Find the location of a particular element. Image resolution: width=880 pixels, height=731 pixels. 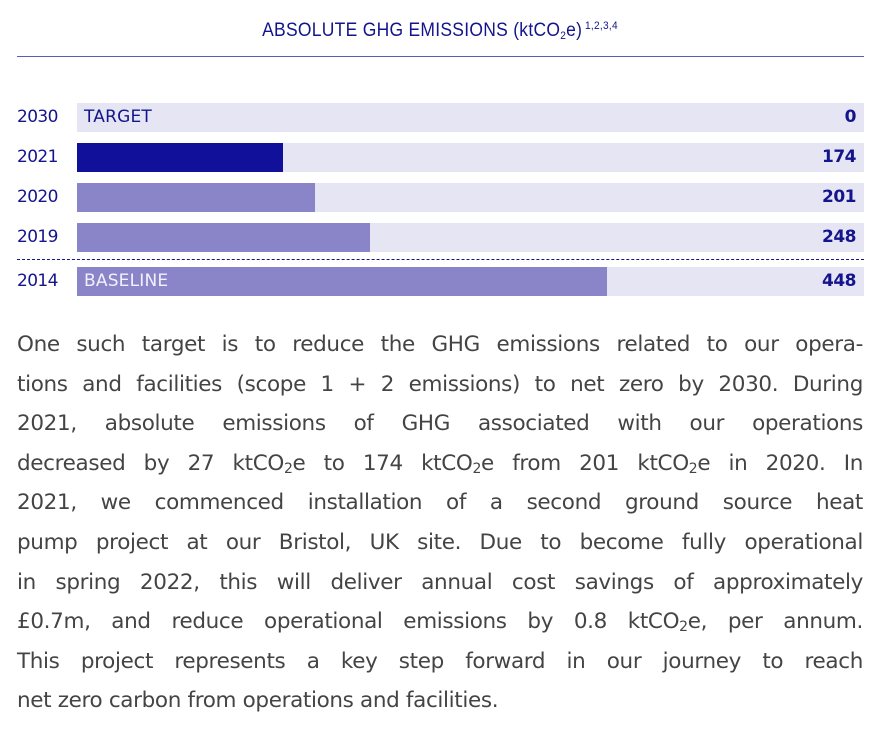

baseline-separator is located at coordinates (440, 259).